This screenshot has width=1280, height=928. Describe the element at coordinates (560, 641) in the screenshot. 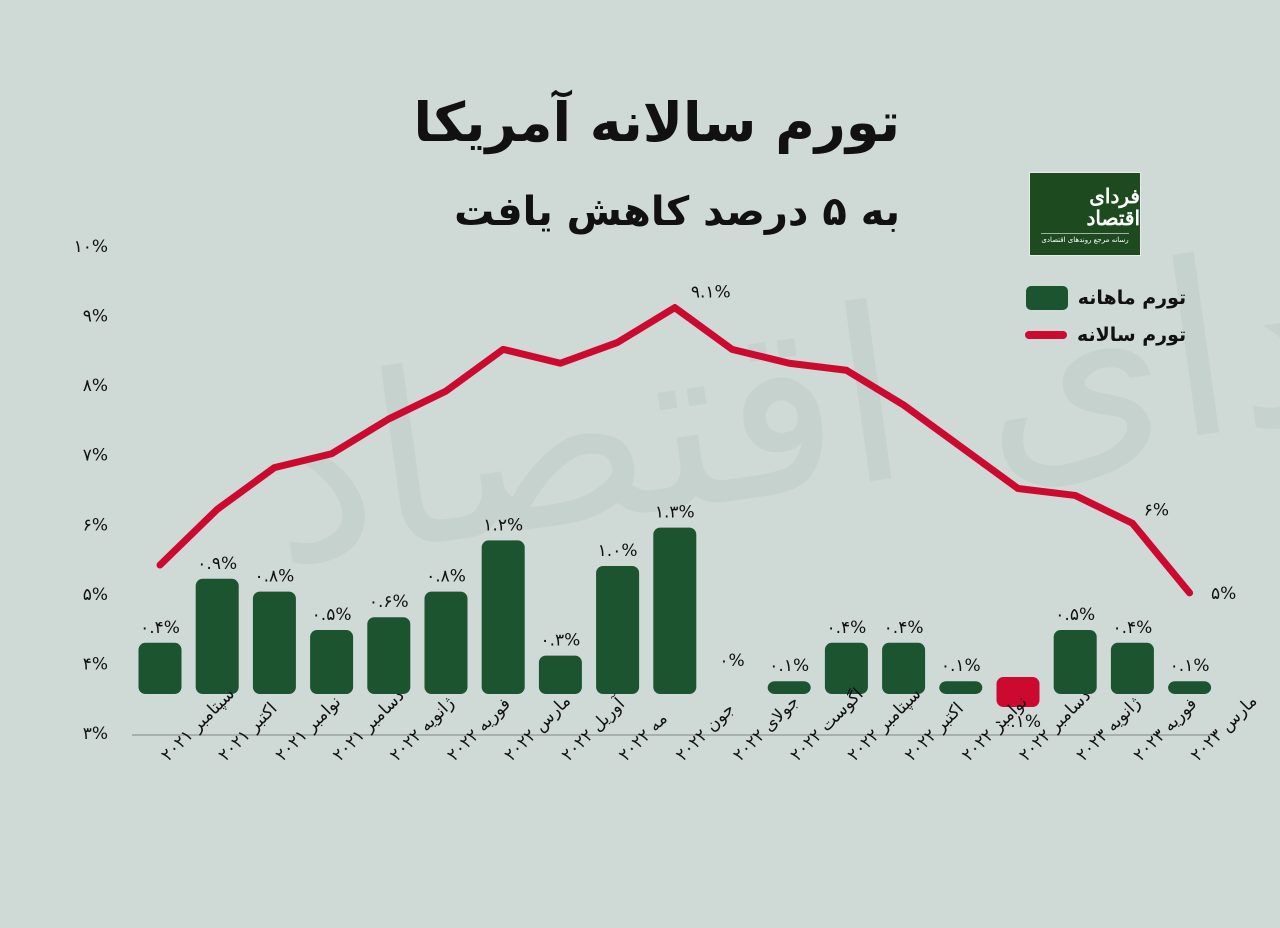

I see `bar-value-label: ۰.۳%` at that location.